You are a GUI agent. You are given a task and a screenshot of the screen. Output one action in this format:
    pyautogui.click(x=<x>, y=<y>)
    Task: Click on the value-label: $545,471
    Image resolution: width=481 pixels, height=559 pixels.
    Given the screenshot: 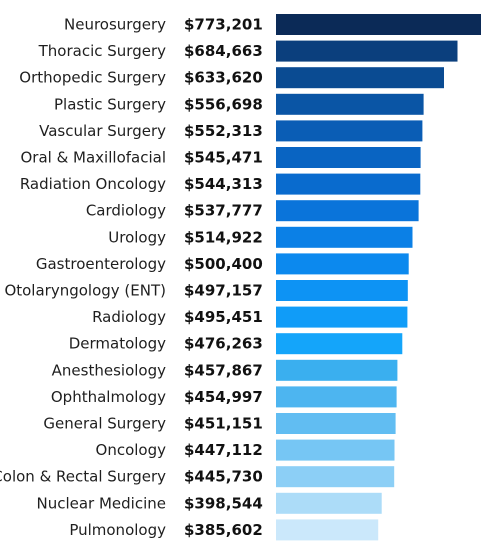 What is the action you would take?
    pyautogui.click(x=223, y=158)
    